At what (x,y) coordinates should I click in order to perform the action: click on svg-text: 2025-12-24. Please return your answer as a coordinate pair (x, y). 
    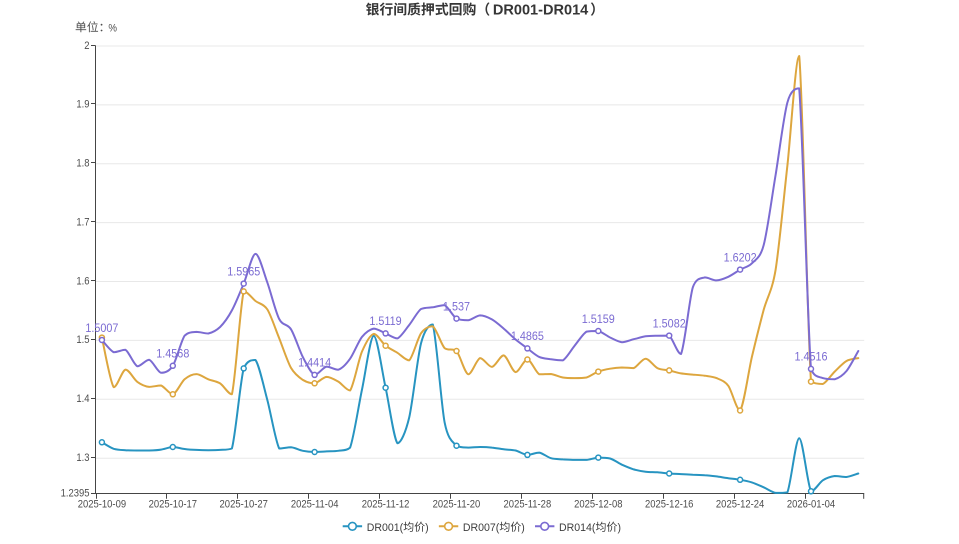
    Looking at the image, I should click on (740, 505).